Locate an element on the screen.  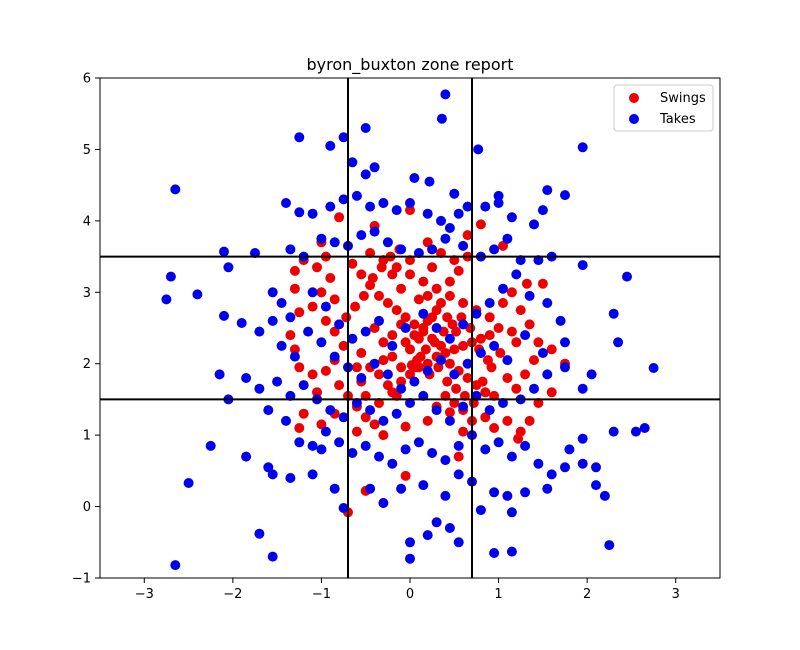
legend-takes-label: Takes is located at coordinates (677, 119).